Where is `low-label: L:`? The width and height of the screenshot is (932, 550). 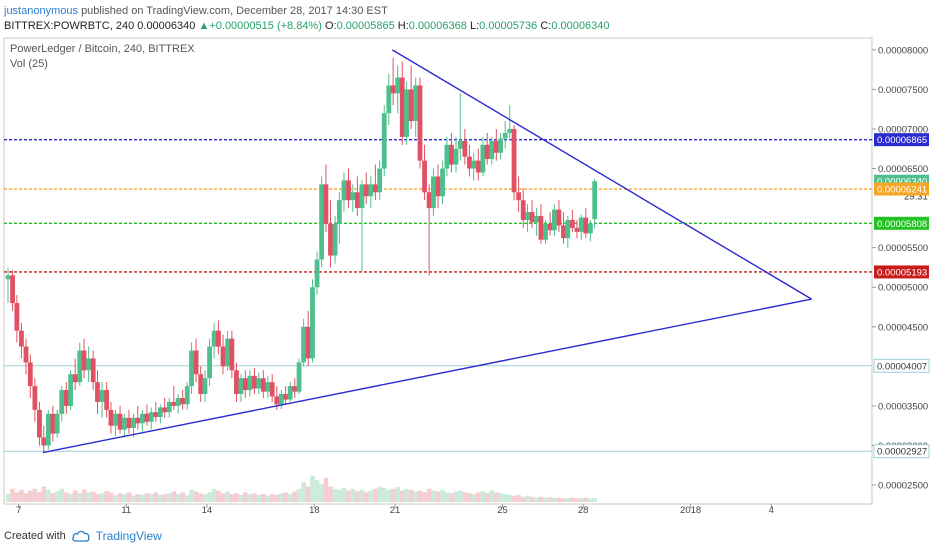
low-label: L: is located at coordinates (474, 26).